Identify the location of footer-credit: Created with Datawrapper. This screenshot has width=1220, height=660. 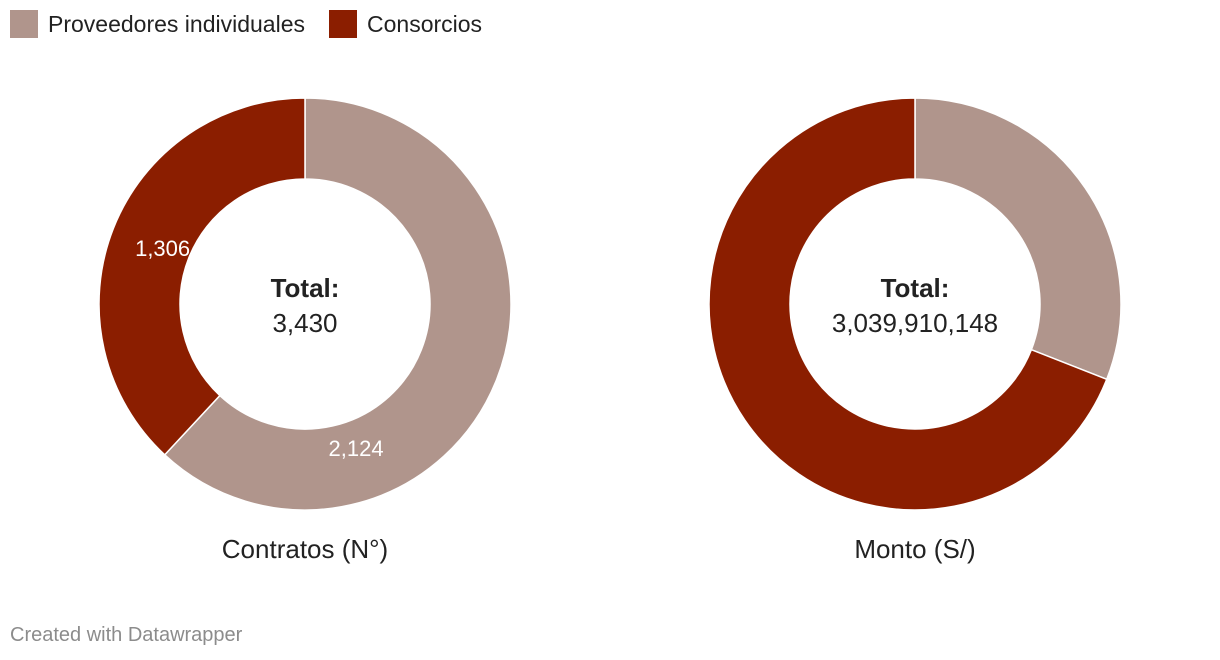
(126, 635).